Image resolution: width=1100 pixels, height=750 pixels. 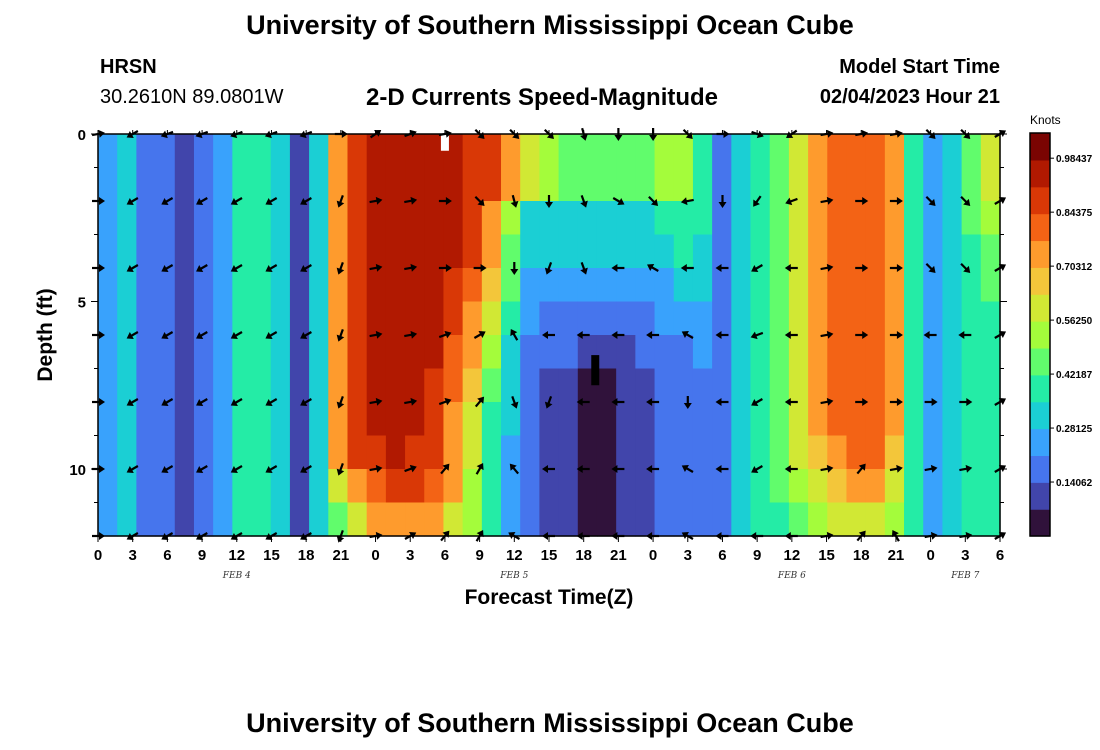 What do you see at coordinates (410, 555) in the screenshot?
I see `x-tick-label: 3` at bounding box center [410, 555].